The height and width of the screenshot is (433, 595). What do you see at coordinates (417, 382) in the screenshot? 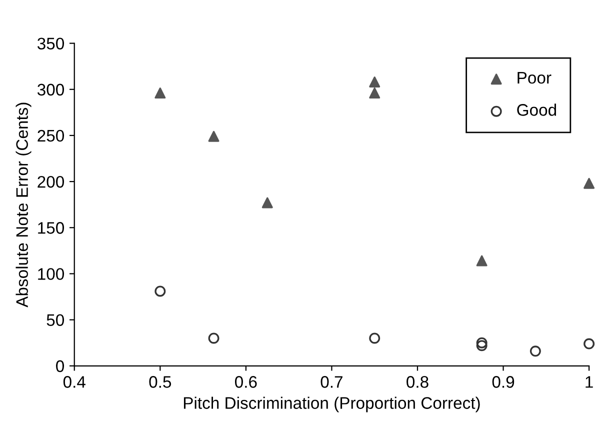
I see `x-tick-label: 0.8` at bounding box center [417, 382].